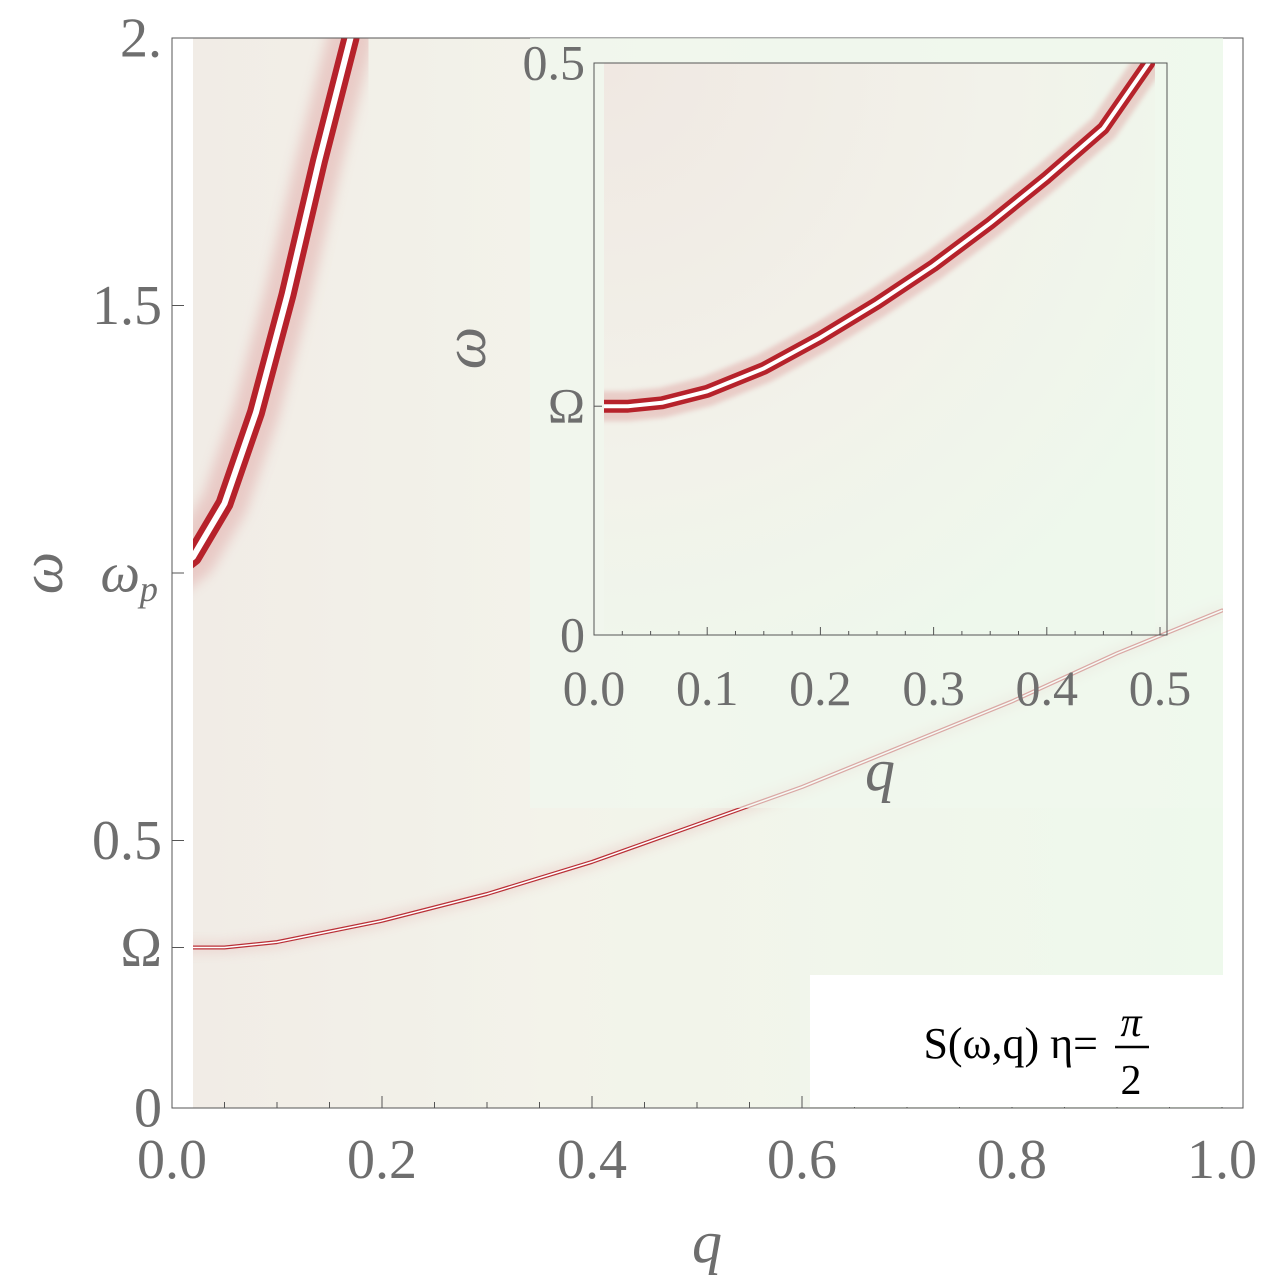 The image size is (1267, 1277). I want to click on main-y-axis-title: ω, so click(42, 573).